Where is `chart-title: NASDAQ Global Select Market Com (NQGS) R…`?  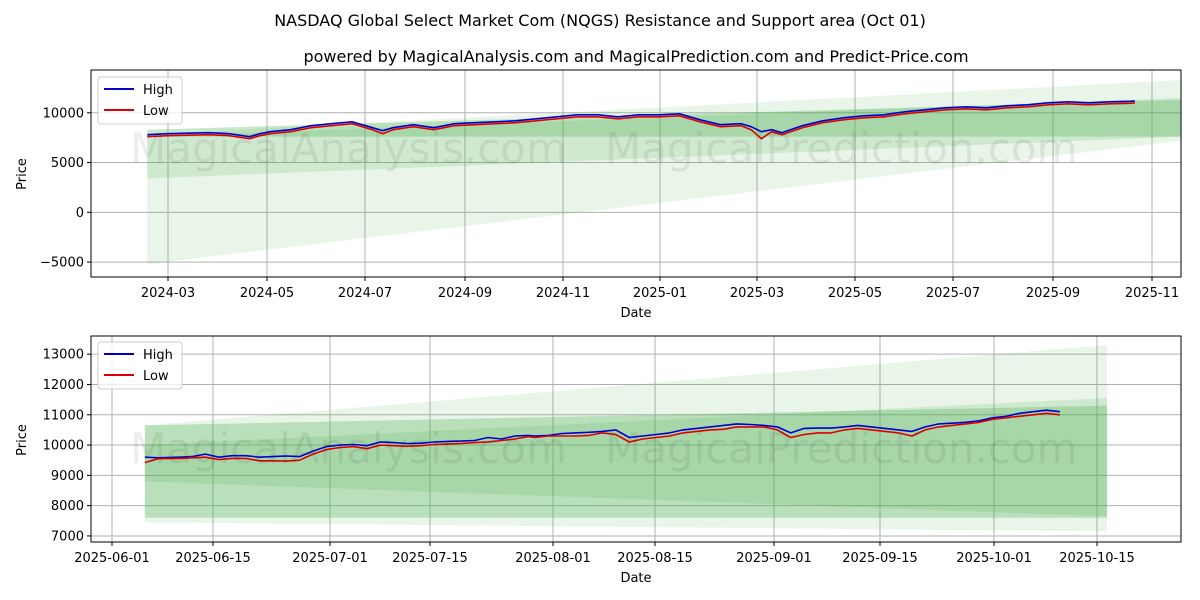 chart-title: NASDAQ Global Select Market Com (NQGS) R… is located at coordinates (600, 20).